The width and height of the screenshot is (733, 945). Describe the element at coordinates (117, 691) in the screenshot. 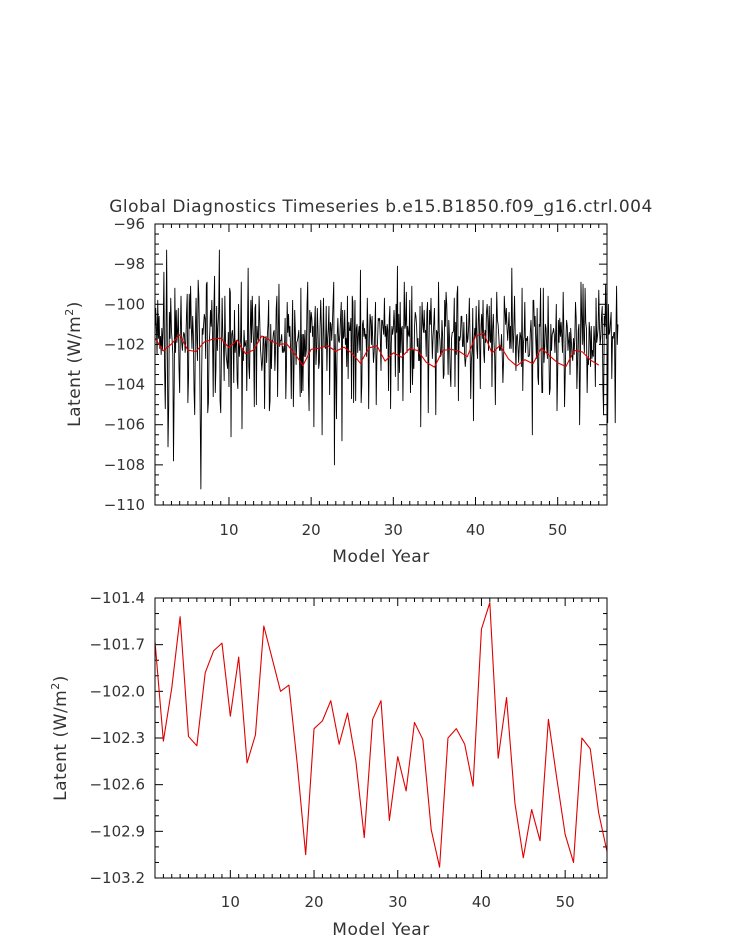

I see `bottom-y-tick-label: −102.0` at that location.